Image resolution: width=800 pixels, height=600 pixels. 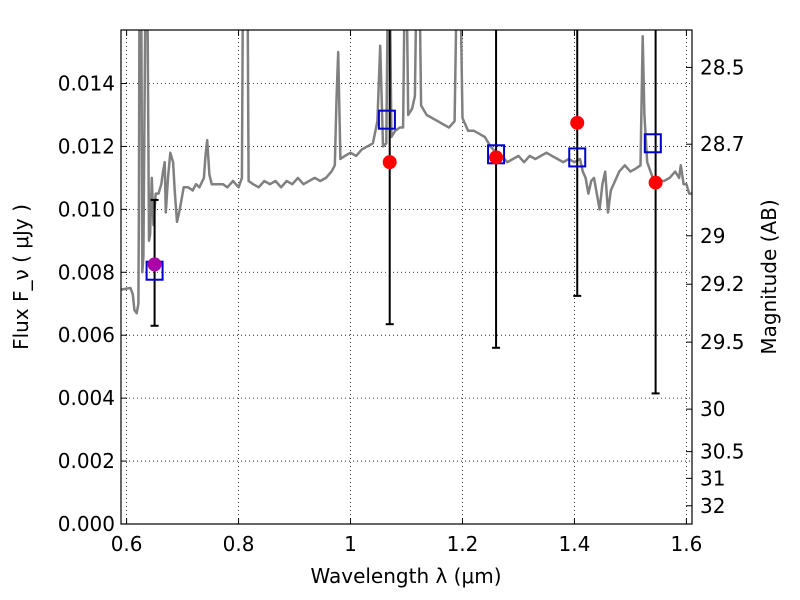 What do you see at coordinates (86, 83) in the screenshot?
I see `y-tick-label: 0.014` at bounding box center [86, 83].